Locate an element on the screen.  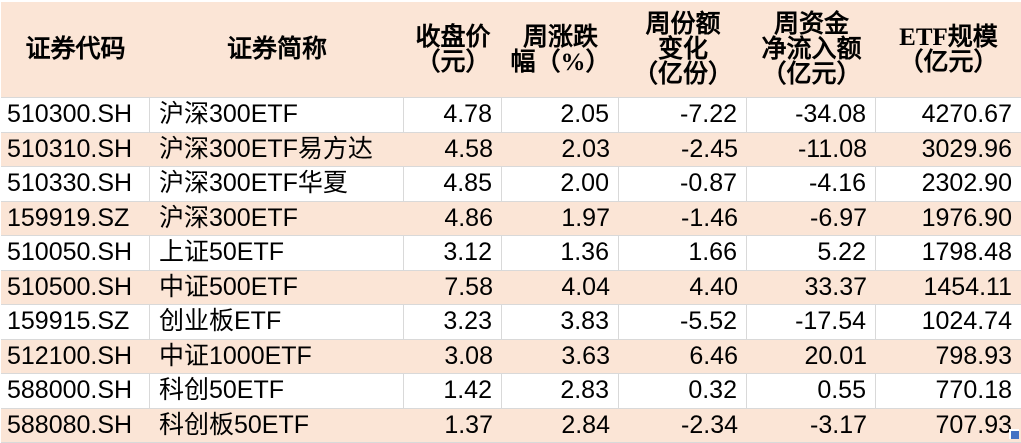
cell-close-price: 3.23 is located at coordinates (453, 322).